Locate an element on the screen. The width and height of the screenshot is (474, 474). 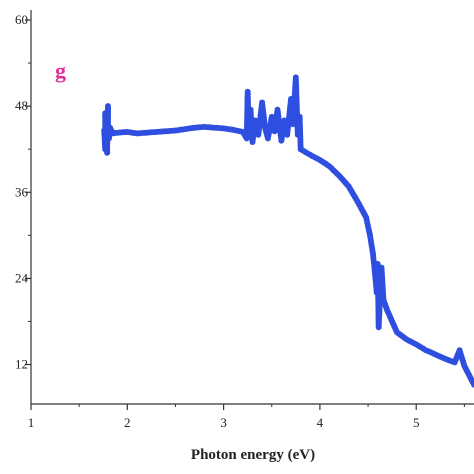
data-point is located at coordinates (472, 384).